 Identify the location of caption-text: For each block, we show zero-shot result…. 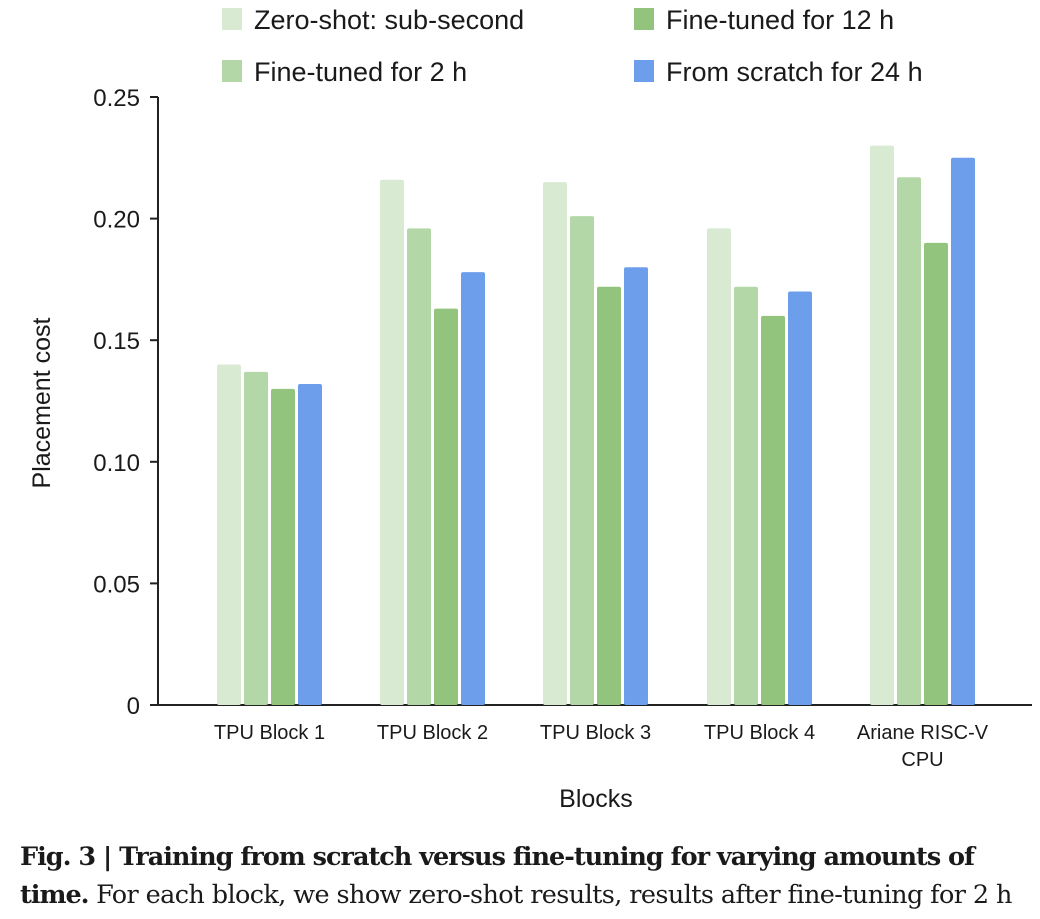
(550, 895).